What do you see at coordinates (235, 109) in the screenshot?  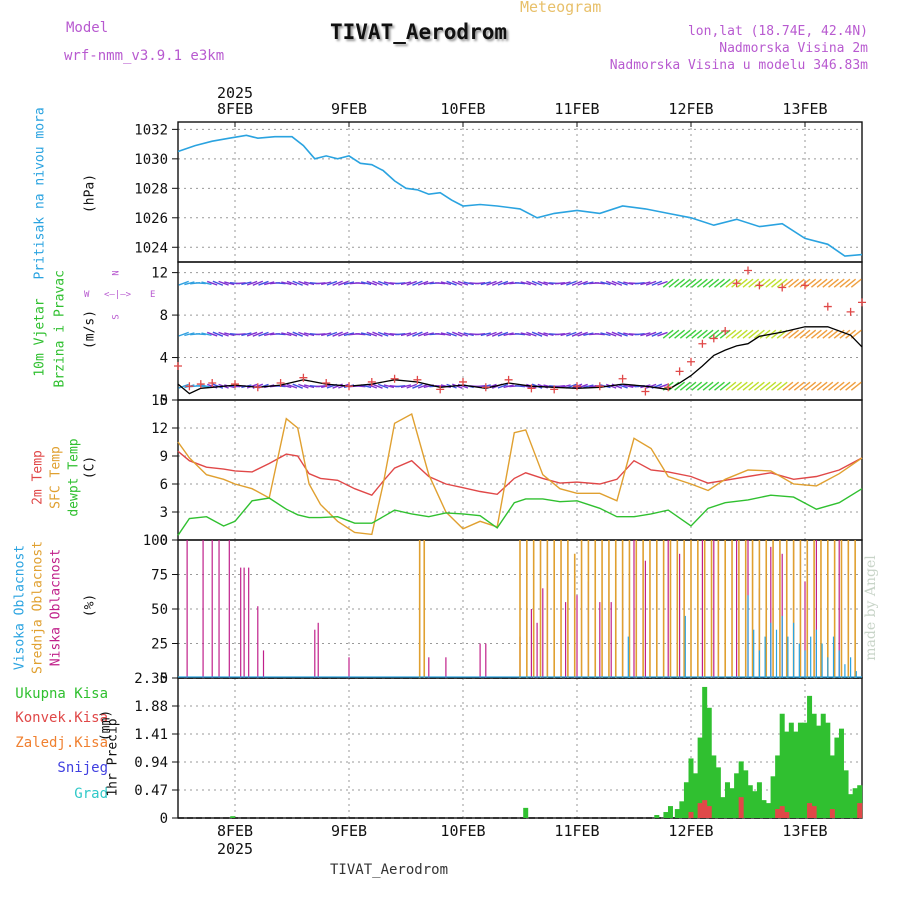 I see `day-label-top: 8FEB` at bounding box center [235, 109].